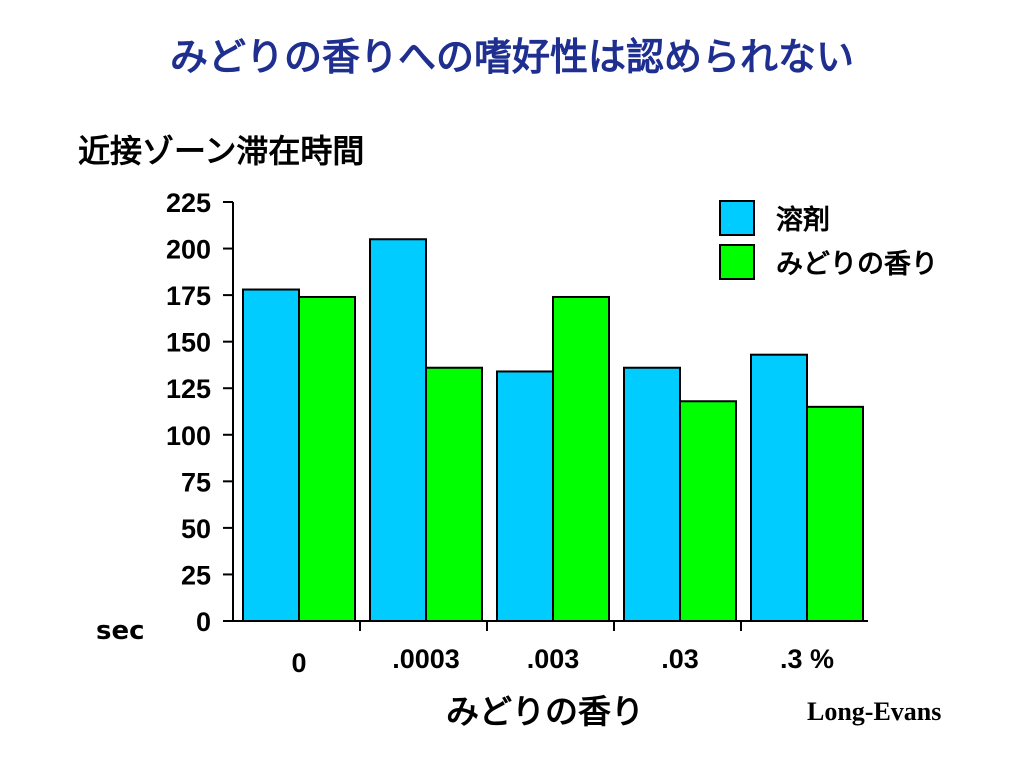 This screenshot has width=1024, height=768. I want to click on y-tick-label: 50, so click(196, 529).